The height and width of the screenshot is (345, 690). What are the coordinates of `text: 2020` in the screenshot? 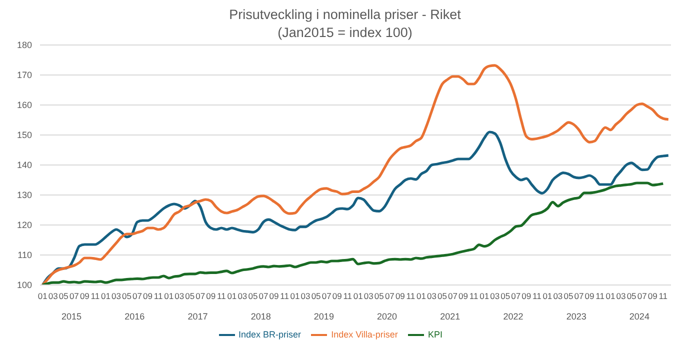 It's located at (387, 316).